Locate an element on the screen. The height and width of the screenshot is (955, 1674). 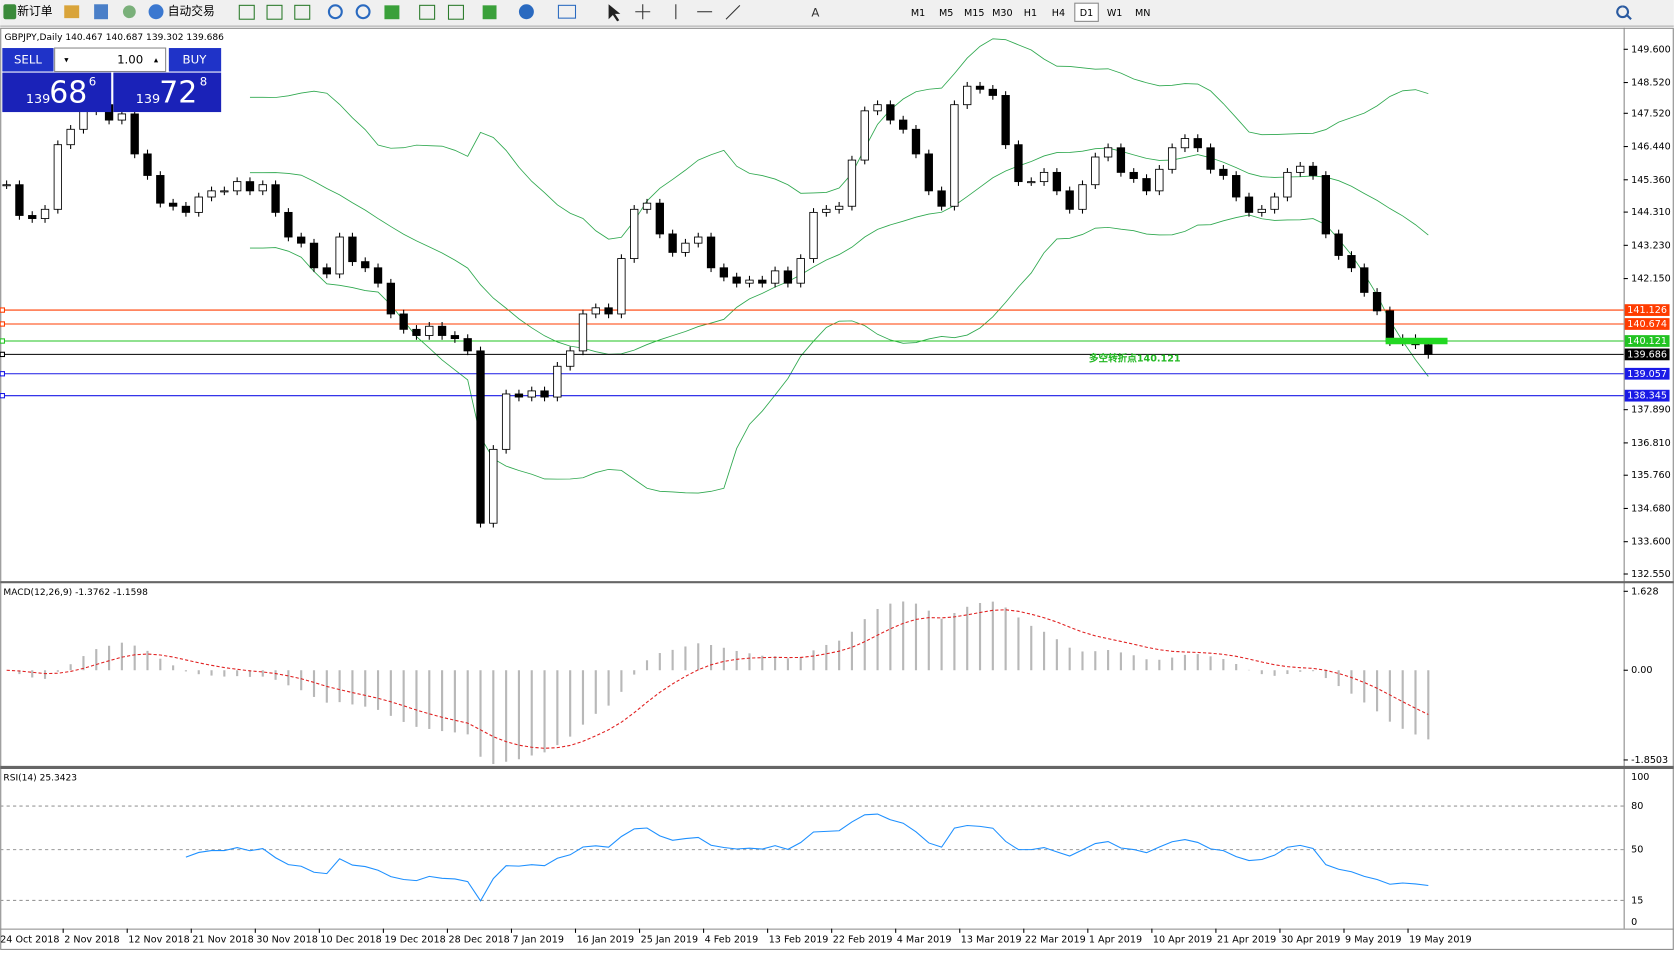
macd-signal is located at coordinates (717, 679).